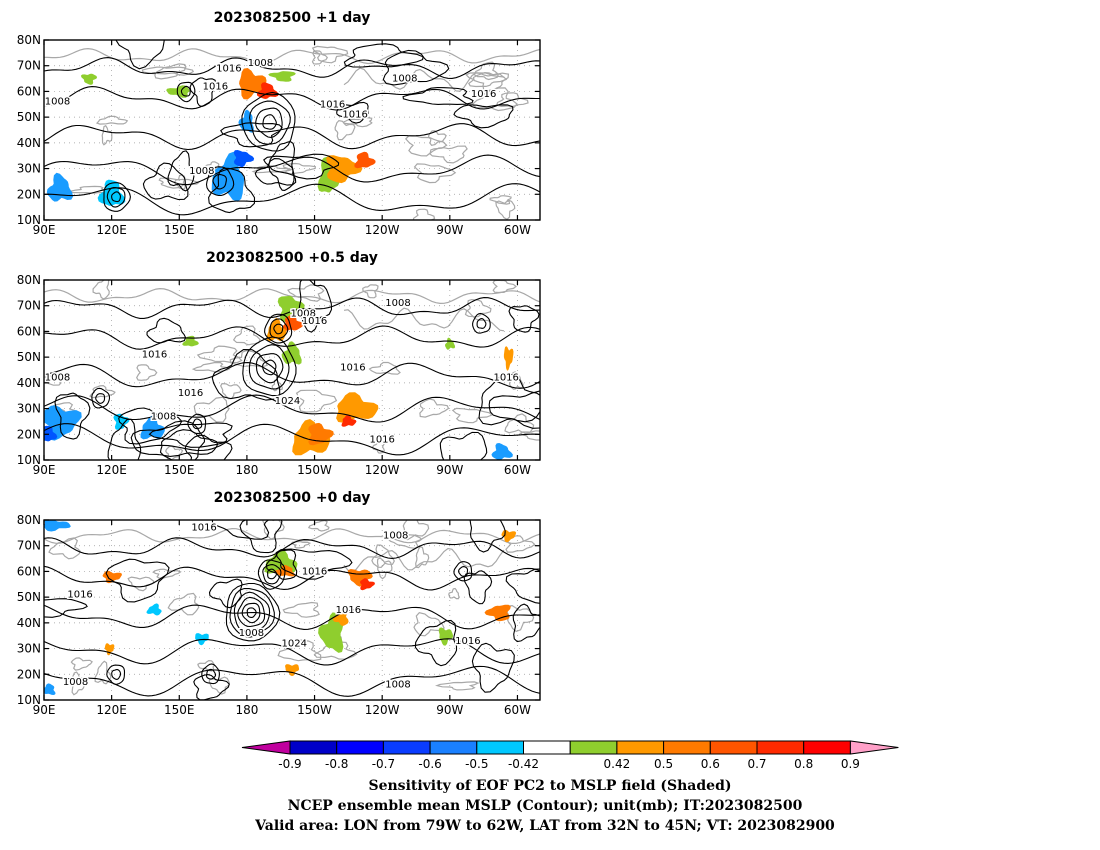 The width and height of the screenshot is (1100, 850). I want to click on panel-title: 2023082500 +0.5 day, so click(292, 258).